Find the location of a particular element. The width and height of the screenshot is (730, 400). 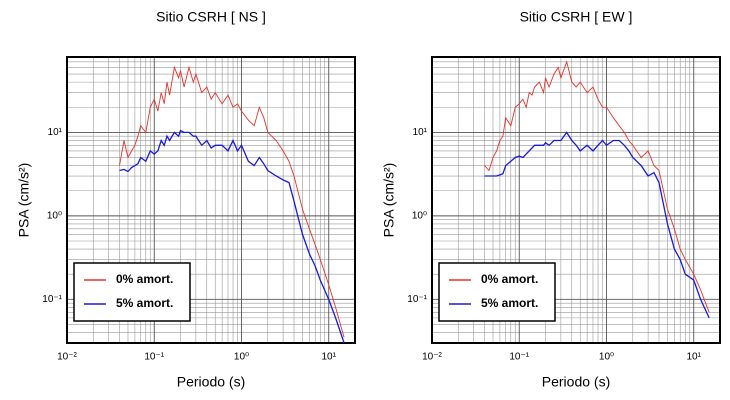

series-line is located at coordinates (597, 225).